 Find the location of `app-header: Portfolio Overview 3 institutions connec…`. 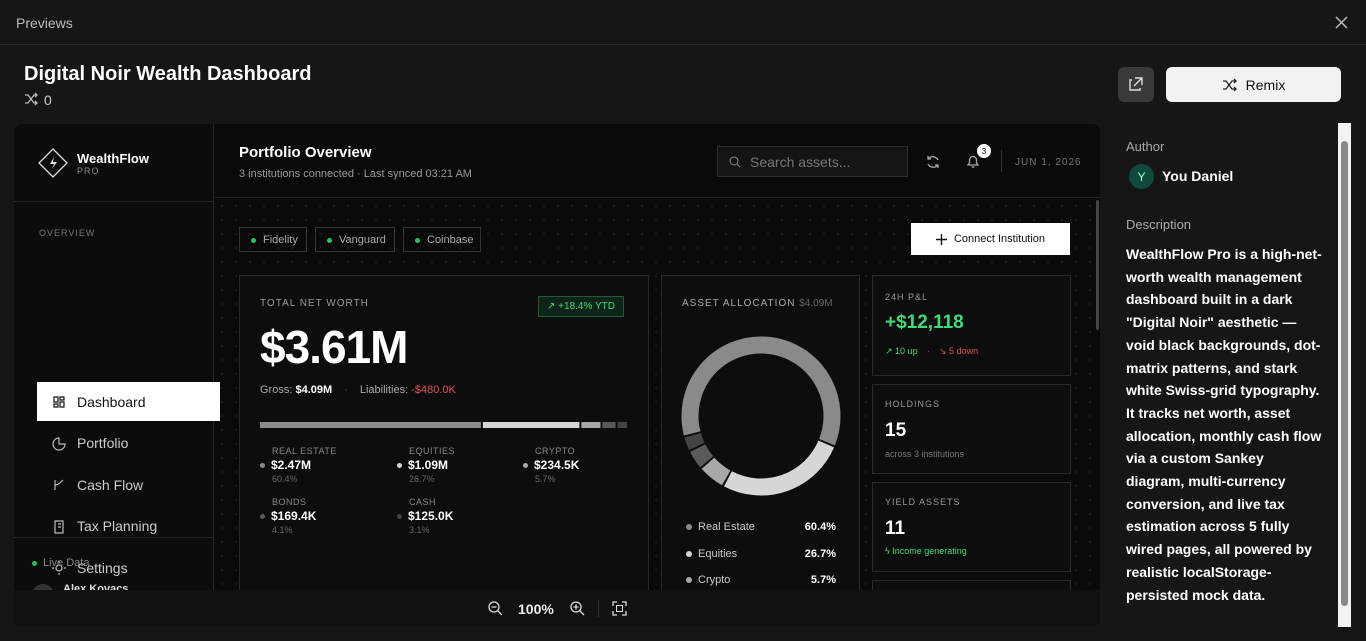

app-header: Portfolio Overview 3 institutions connec… is located at coordinates (657, 161).